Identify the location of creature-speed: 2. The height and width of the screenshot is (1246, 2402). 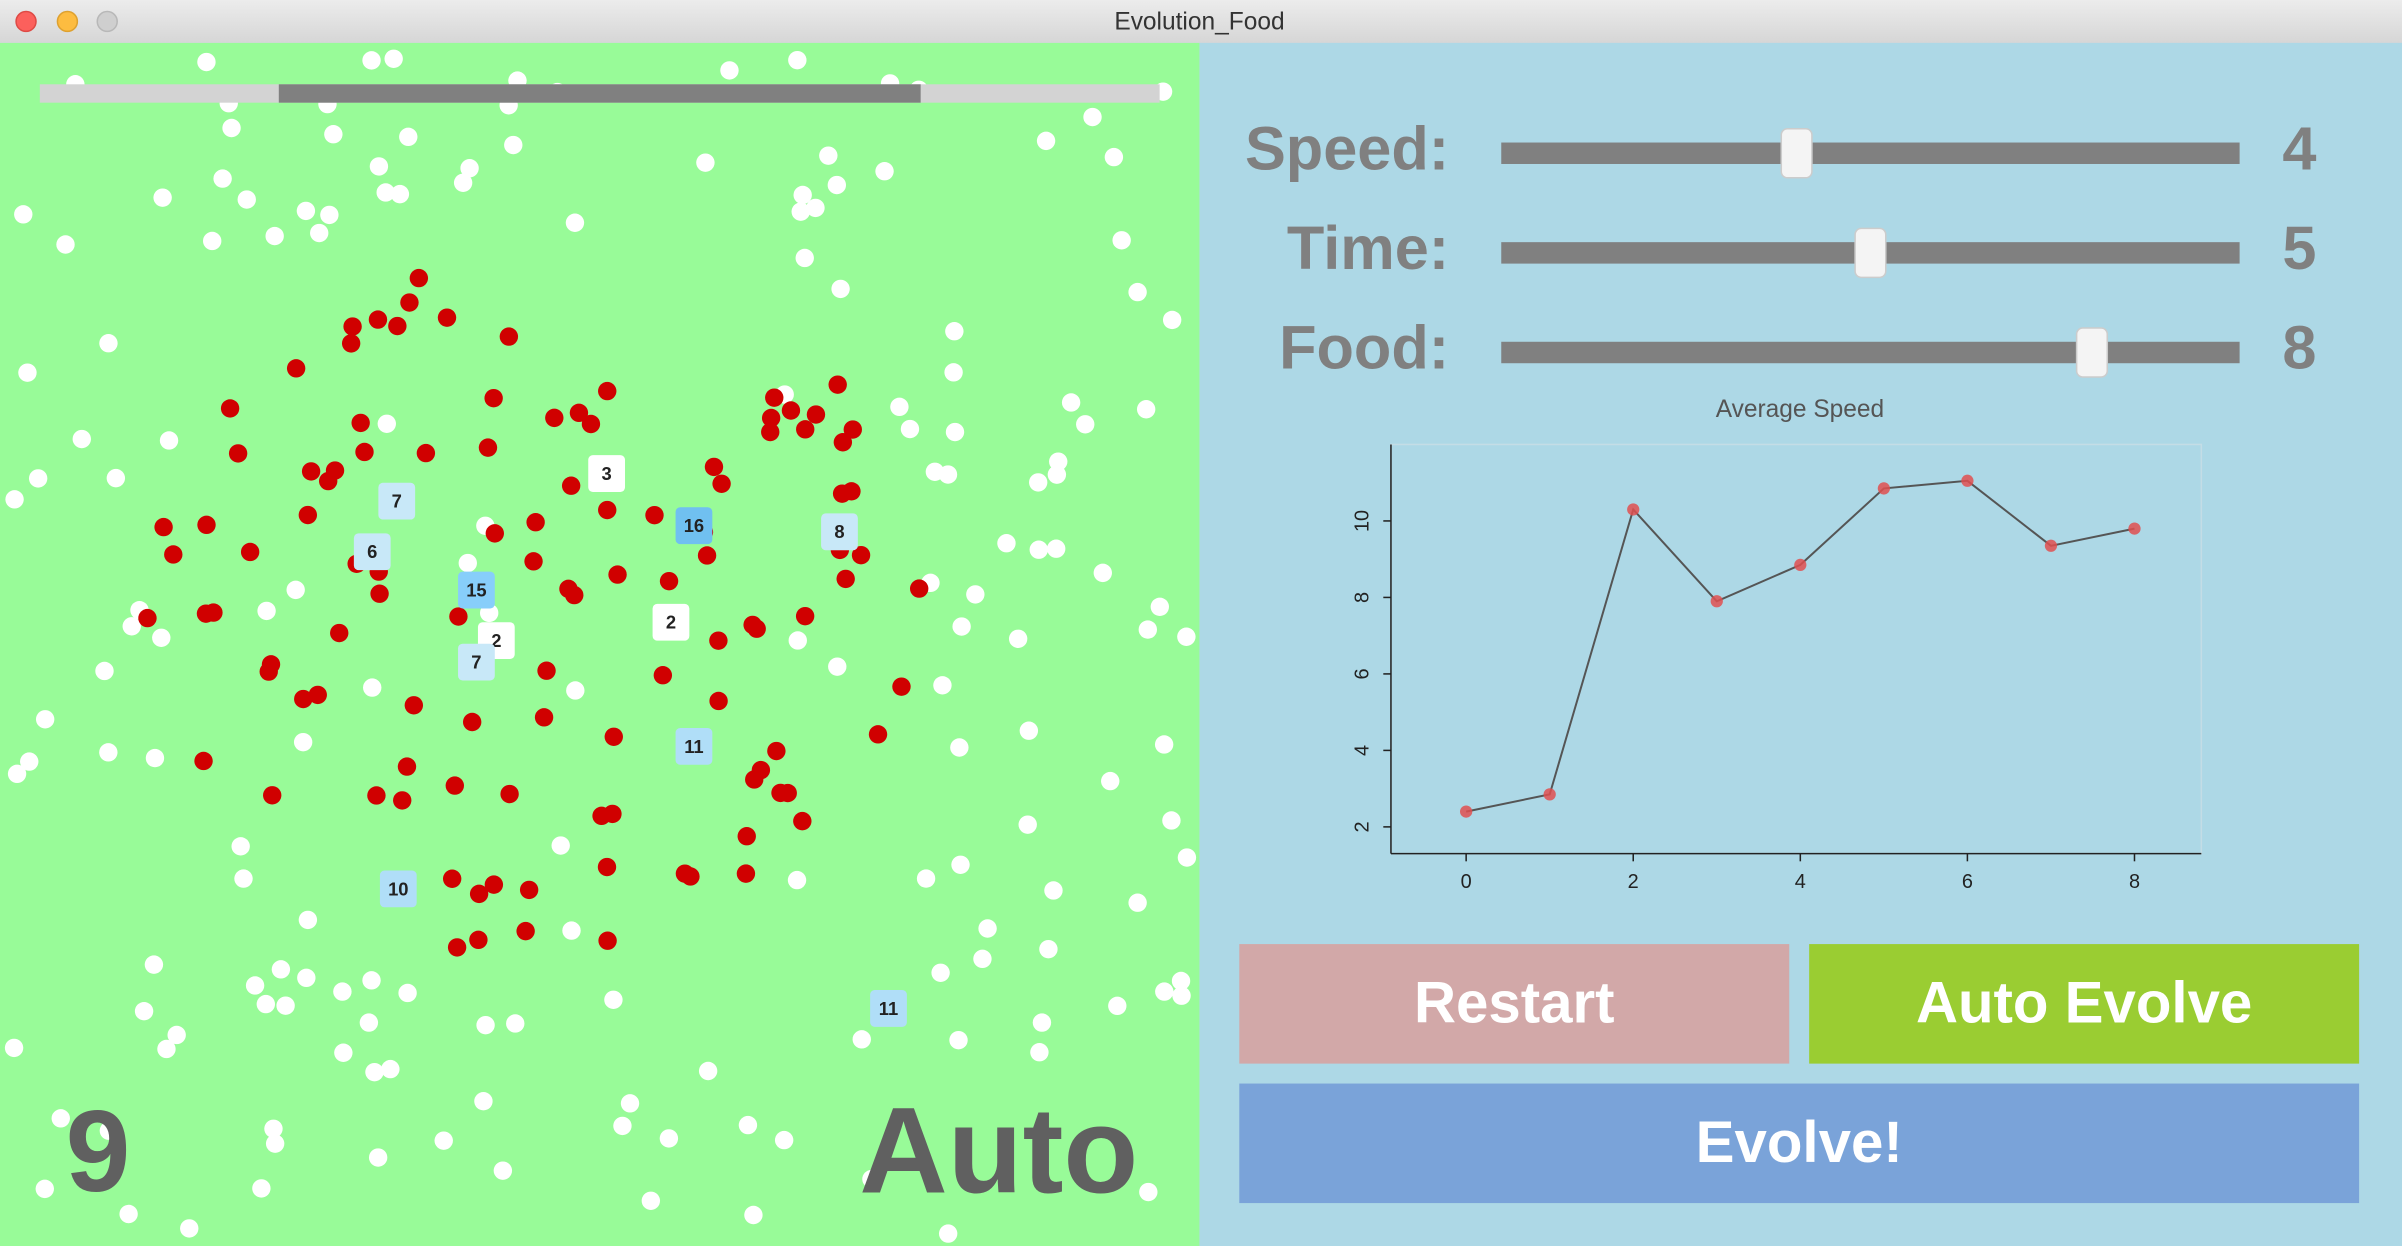
(671, 622).